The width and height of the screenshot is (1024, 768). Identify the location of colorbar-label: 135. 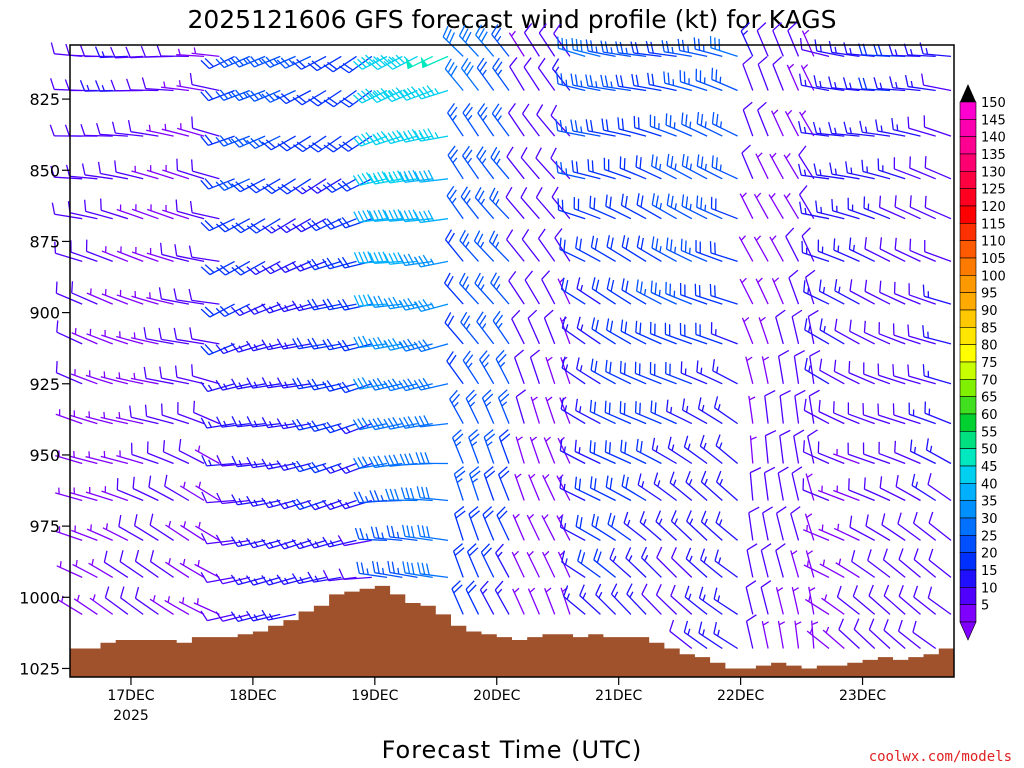
(993, 155).